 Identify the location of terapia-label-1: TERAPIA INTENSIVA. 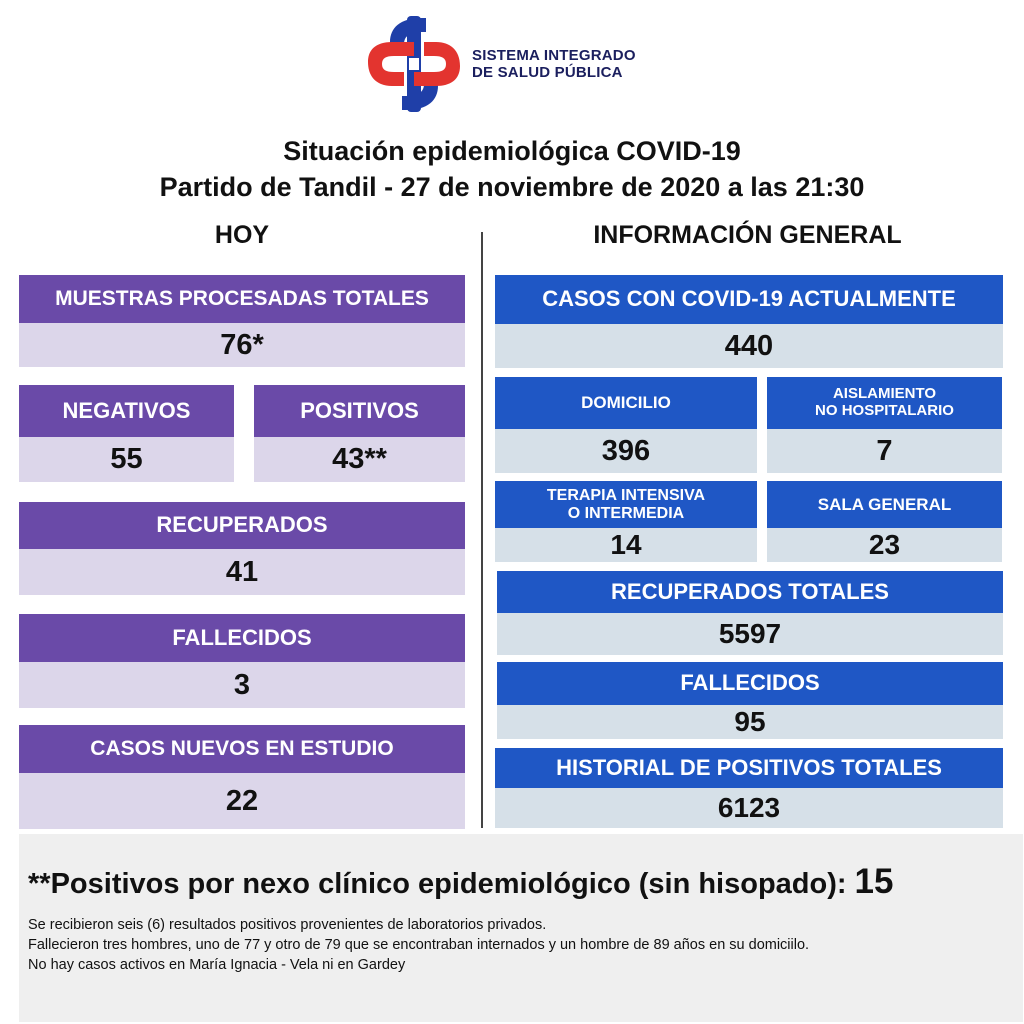
(626, 495).